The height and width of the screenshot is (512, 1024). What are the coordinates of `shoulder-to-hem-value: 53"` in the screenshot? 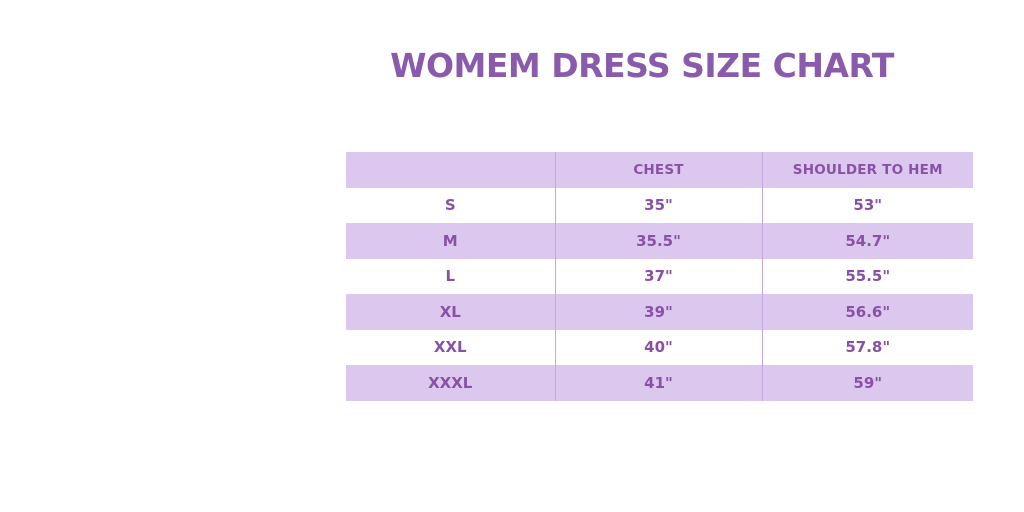 It's located at (867, 205).